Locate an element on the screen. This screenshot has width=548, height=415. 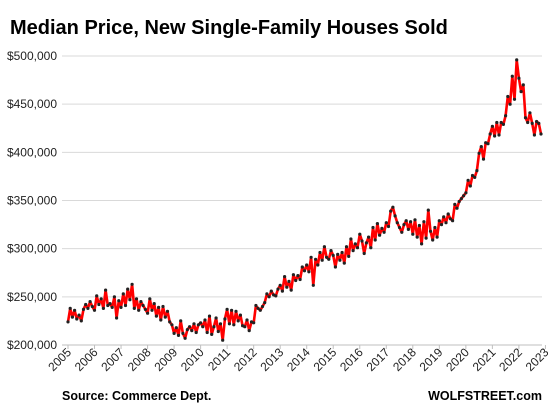
brand-label: WOLFSTREET.com is located at coordinates (485, 396).